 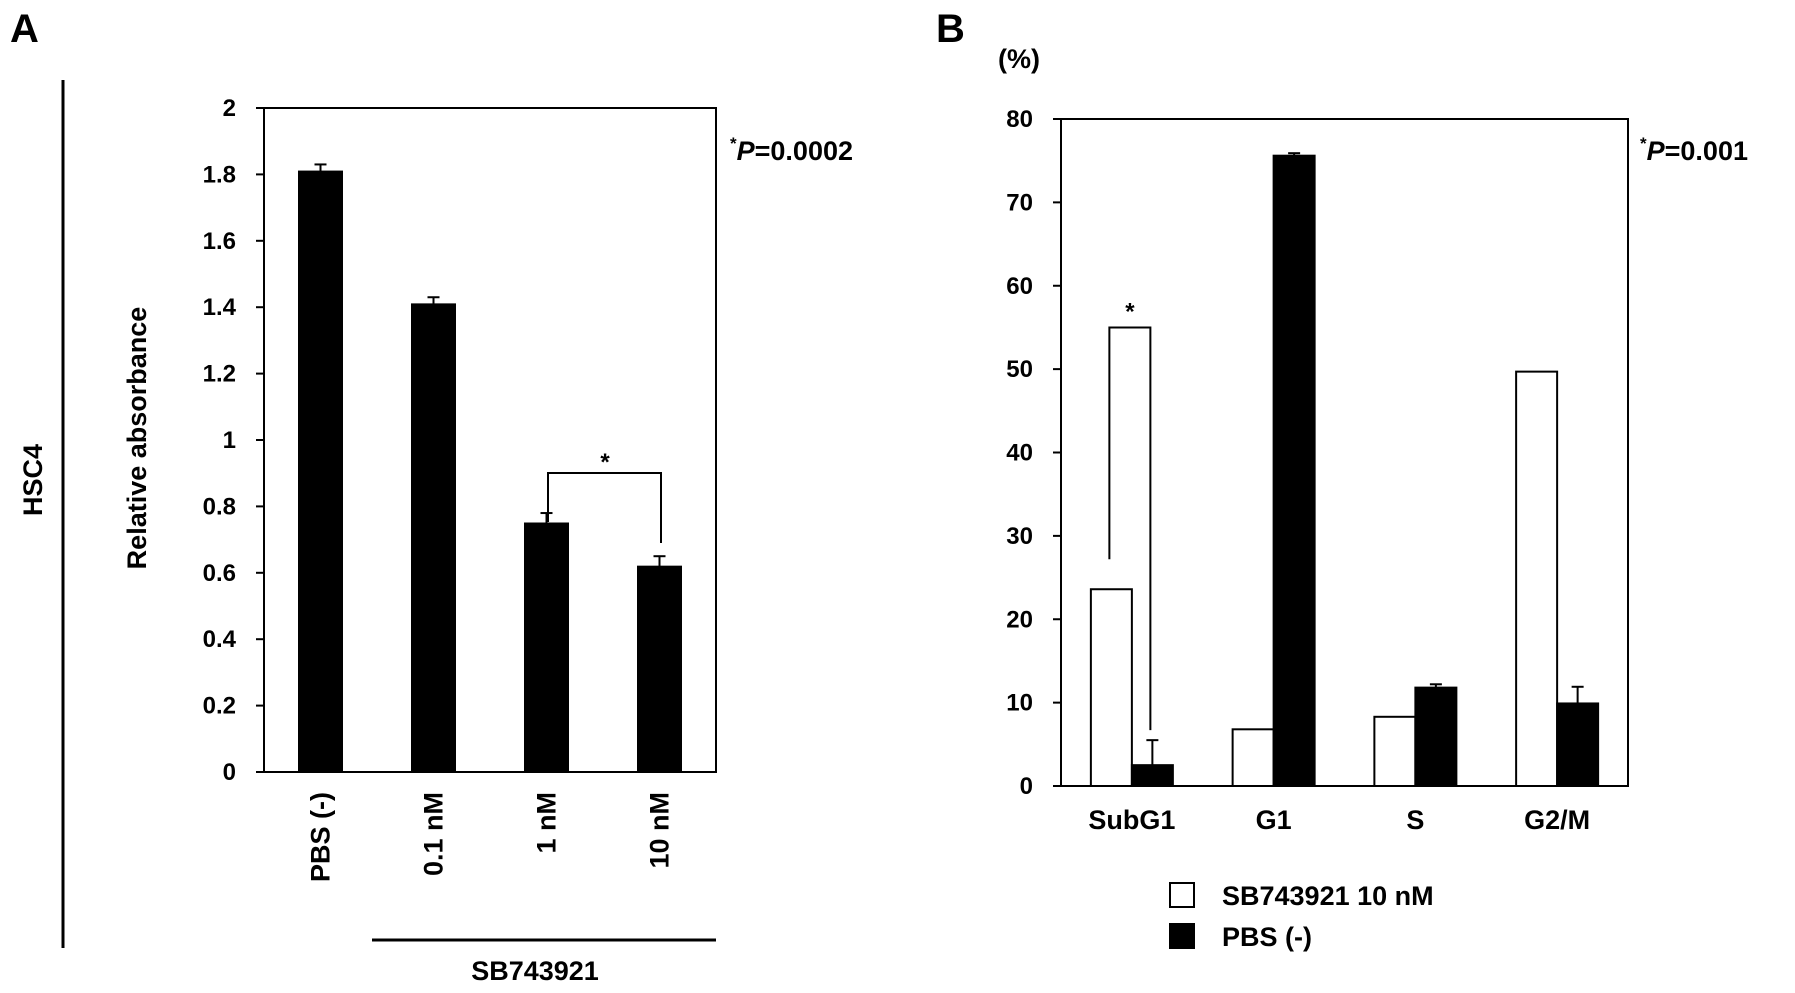 I want to click on legend-label-sb743921: SB743921 10 nM, so click(x=1328, y=896).